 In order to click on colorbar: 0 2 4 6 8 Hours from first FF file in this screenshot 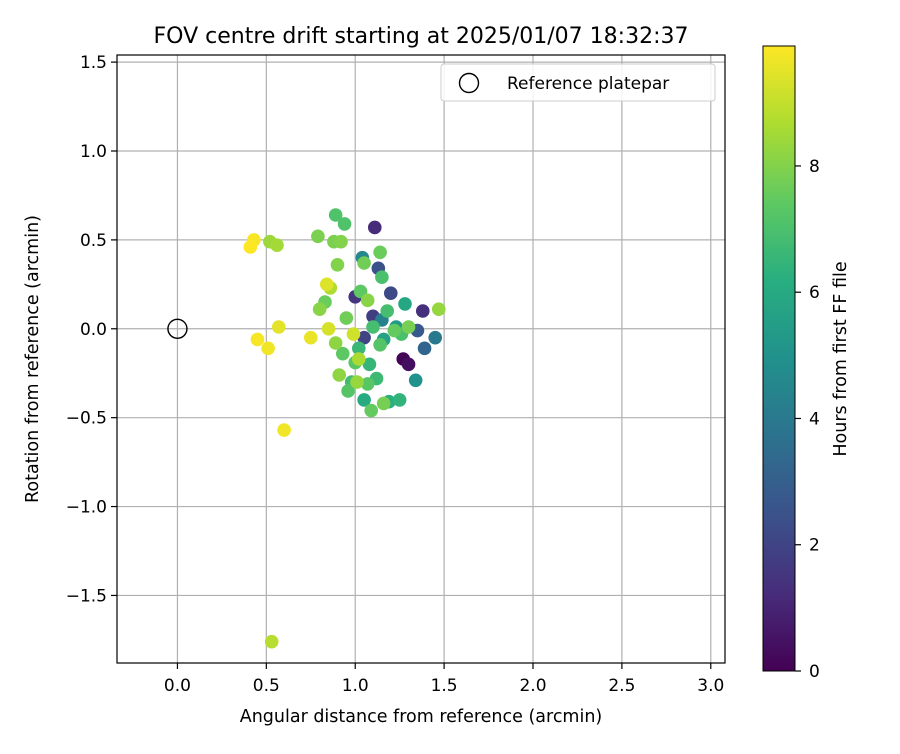, I will do `click(806, 363)`.